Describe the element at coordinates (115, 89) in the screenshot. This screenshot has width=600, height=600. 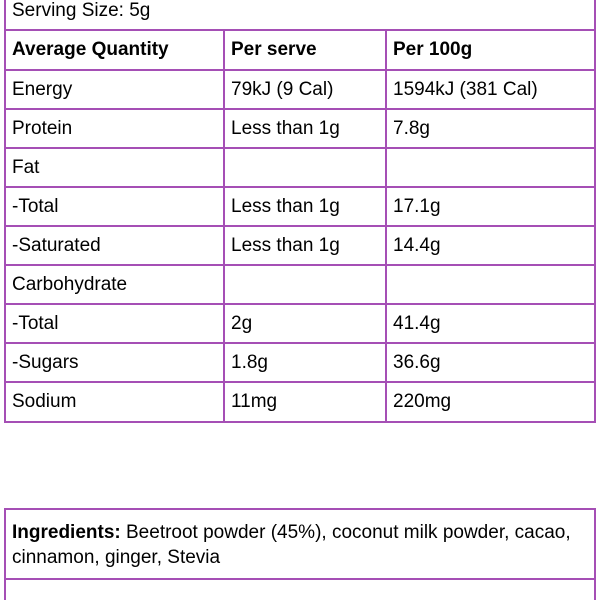
I see `nutrient-name: Energy` at that location.